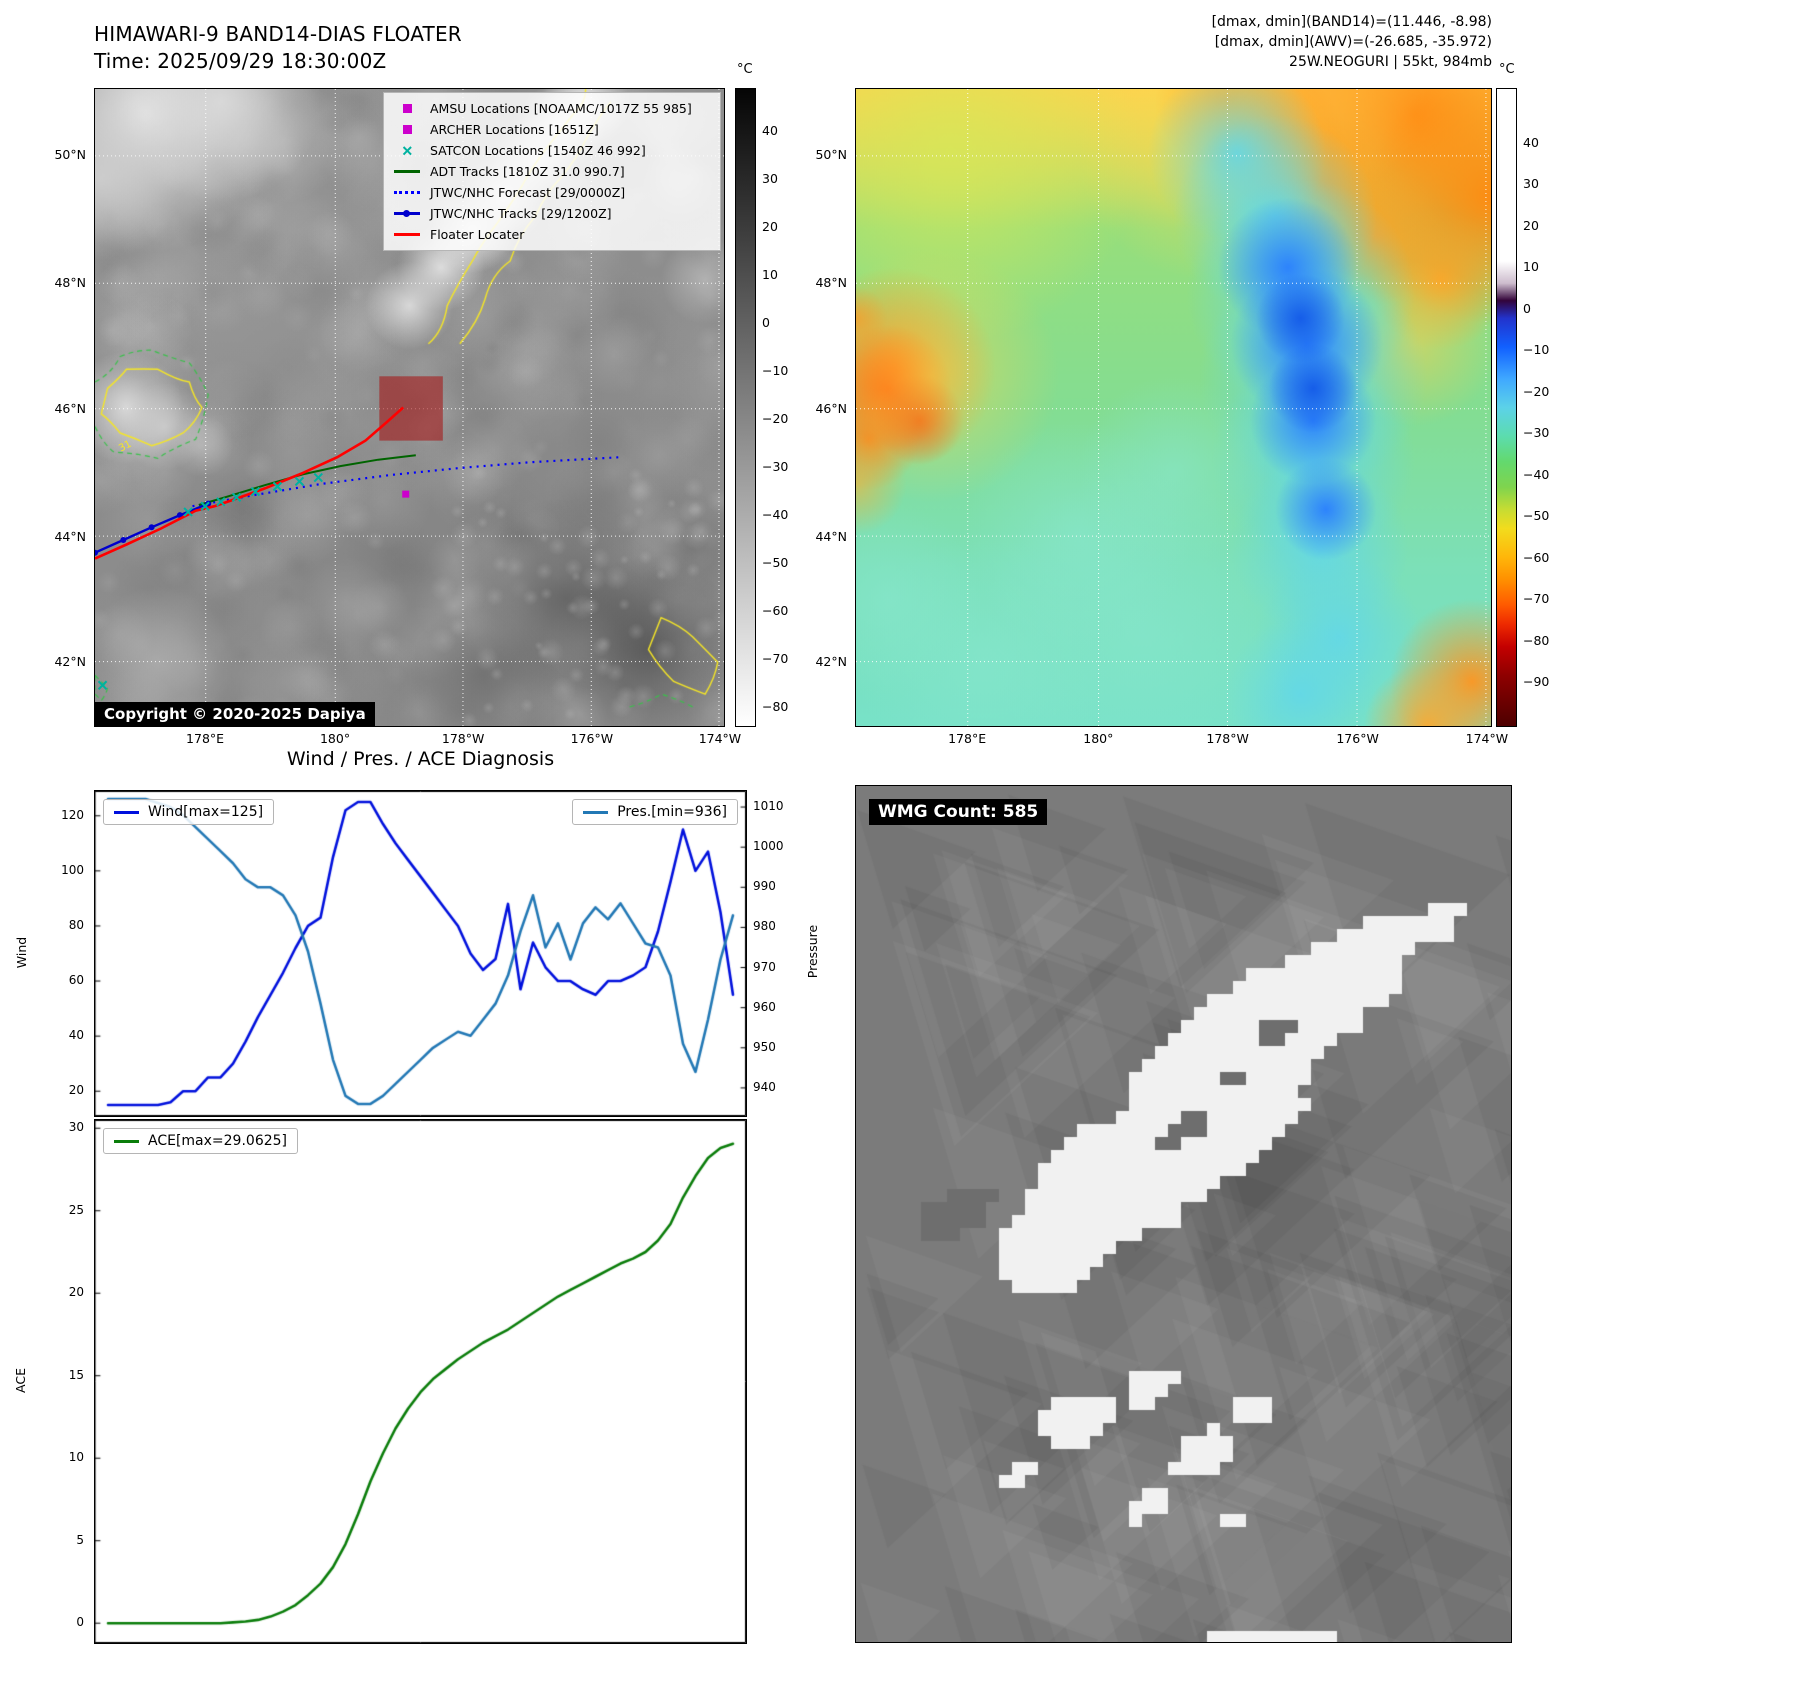  Describe the element at coordinates (72, 814) in the screenshot. I see `value-tick-label: 120` at that location.